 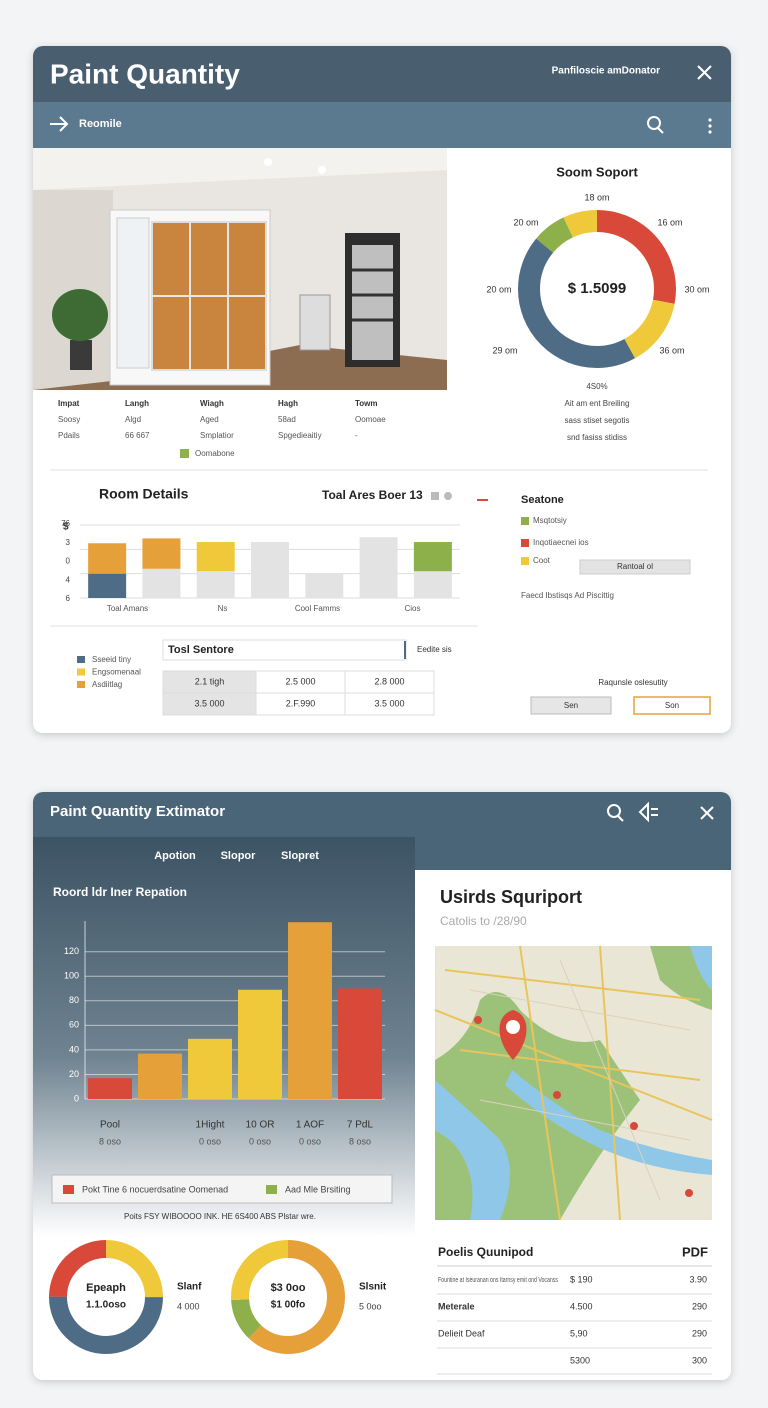 I want to click on legend-label: Asdiitlag, so click(x=107, y=684).